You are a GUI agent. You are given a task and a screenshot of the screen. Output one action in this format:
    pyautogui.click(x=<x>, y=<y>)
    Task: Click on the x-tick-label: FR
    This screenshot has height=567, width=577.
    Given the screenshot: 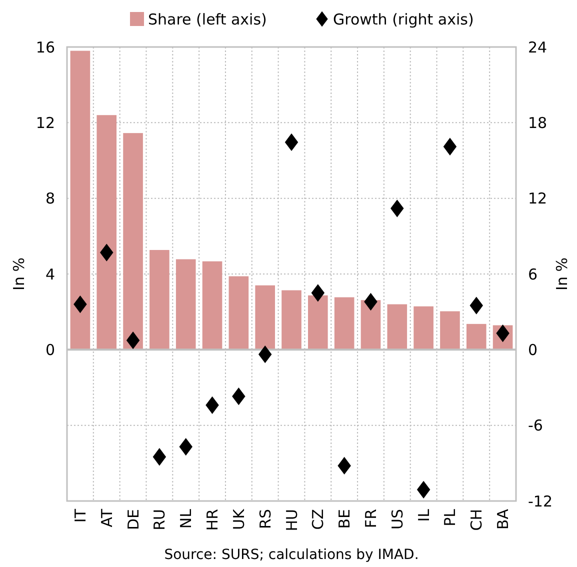 What is the action you would take?
    pyautogui.click(x=371, y=518)
    